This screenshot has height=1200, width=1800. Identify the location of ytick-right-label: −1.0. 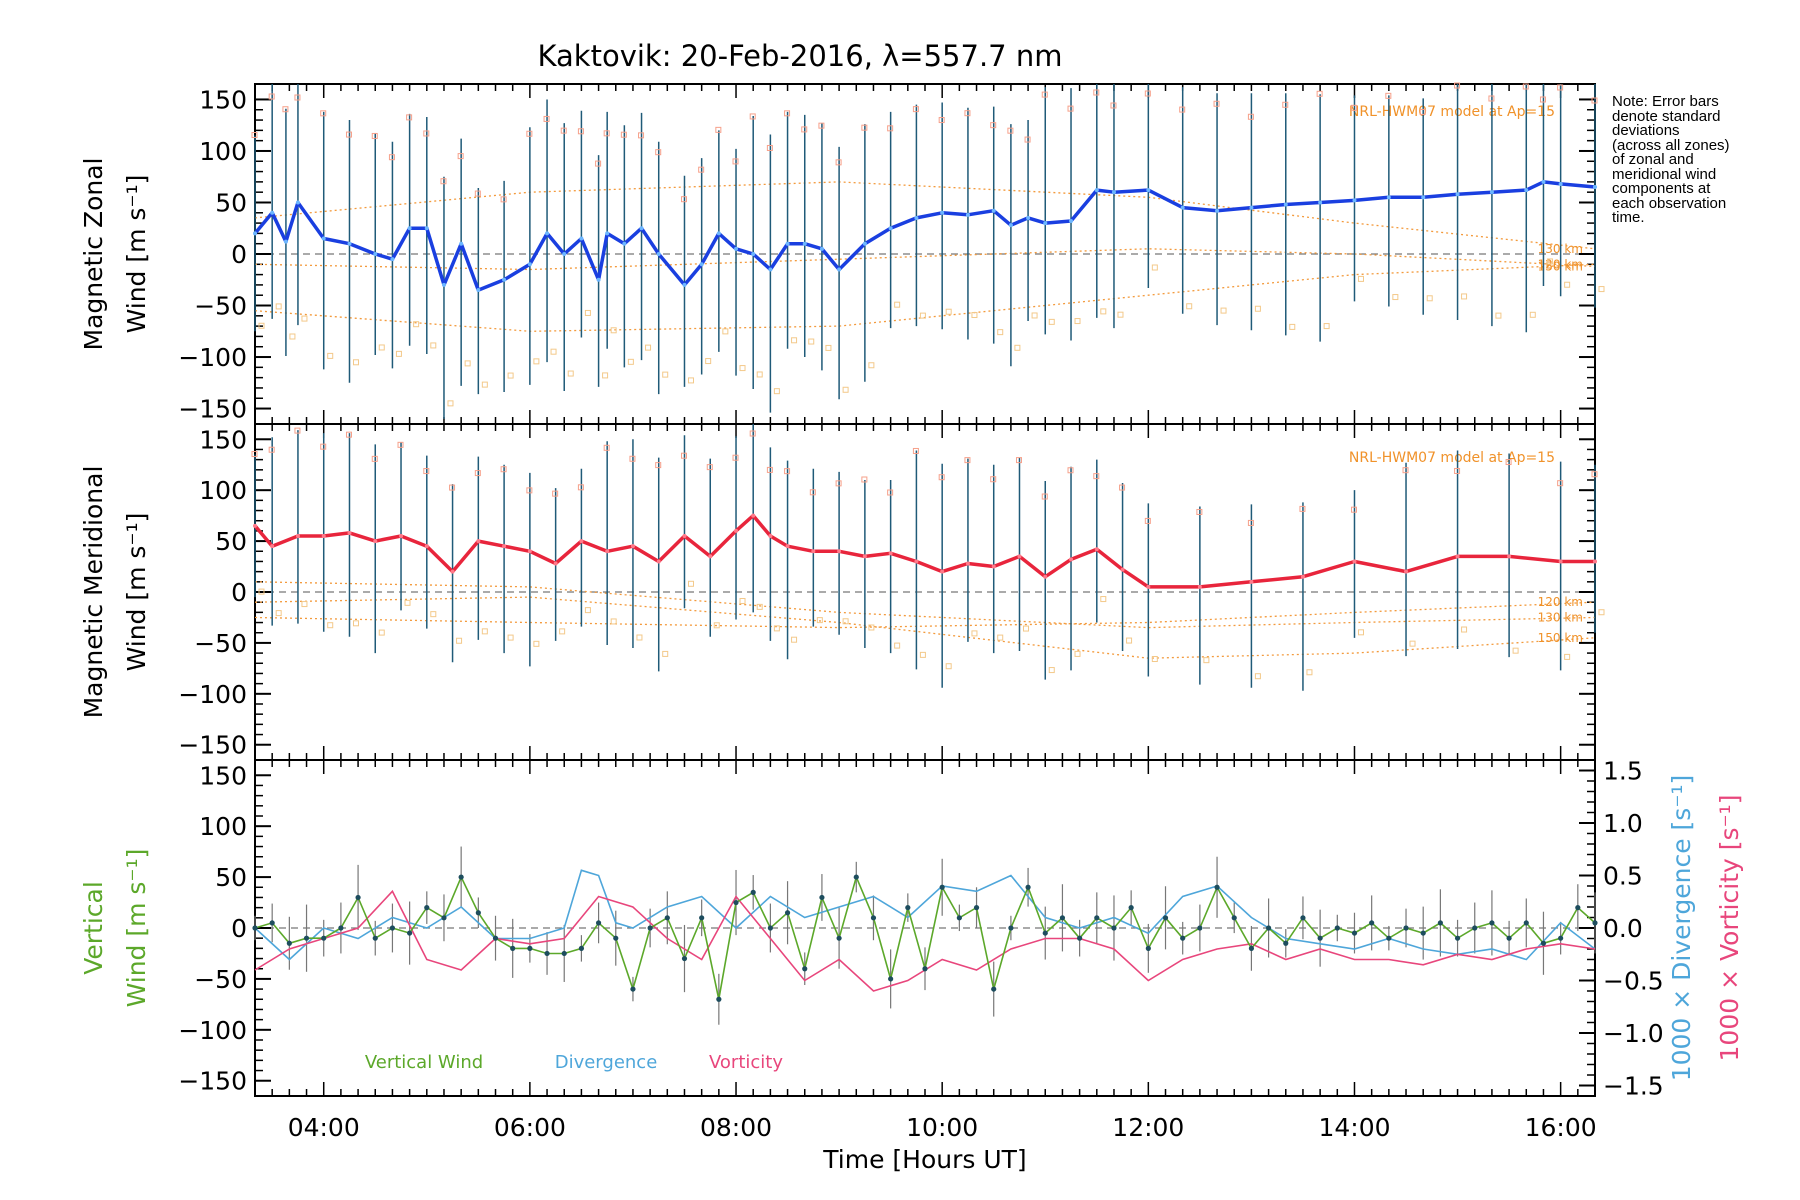
(1633, 1033).